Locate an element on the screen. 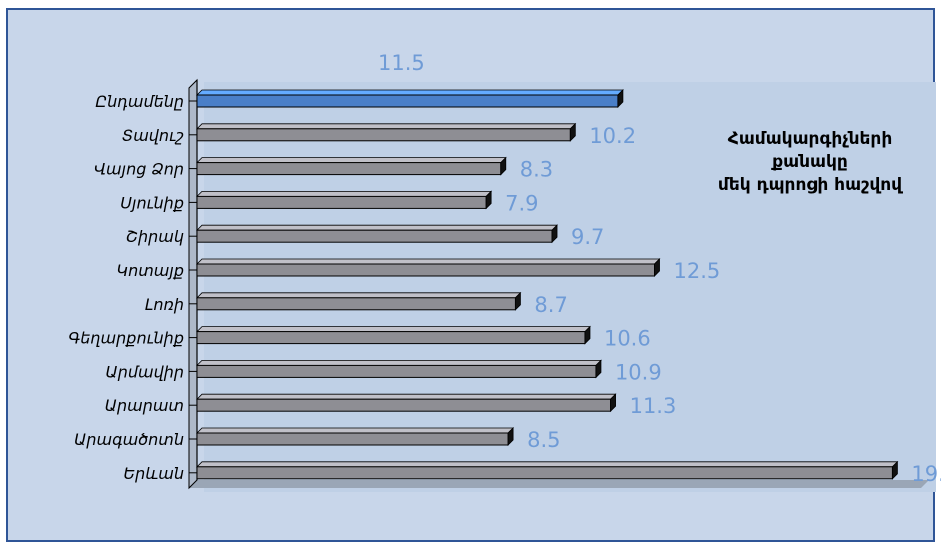 The width and height of the screenshot is (941, 548). value-label: 12.5 is located at coordinates (697, 271).